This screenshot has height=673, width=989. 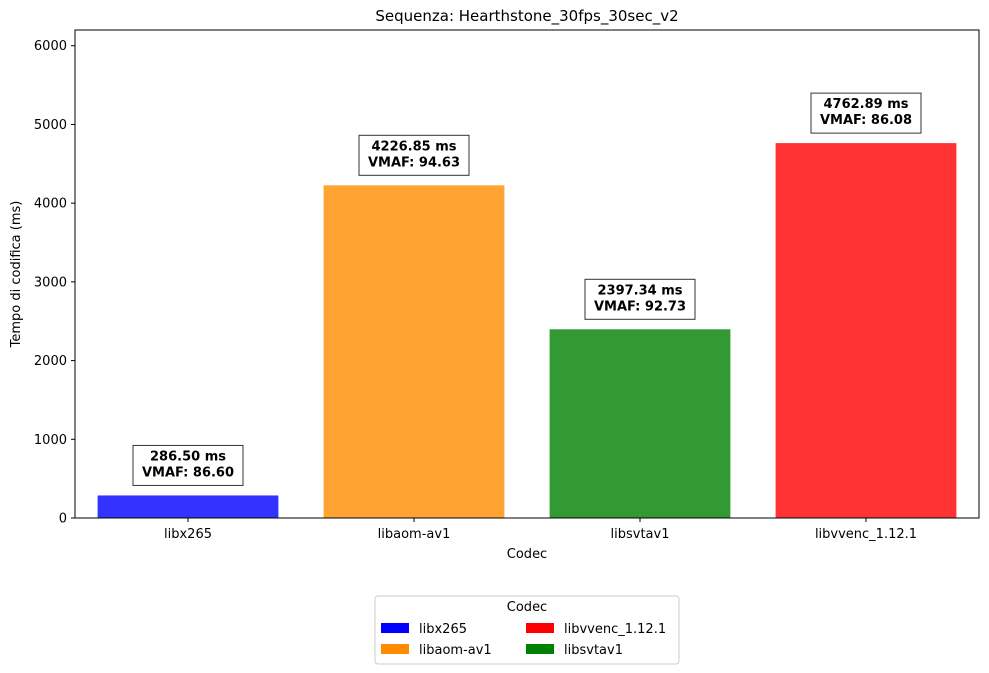 What do you see at coordinates (866, 534) in the screenshot?
I see `x-tick-label: libvvenc_1.12.1` at bounding box center [866, 534].